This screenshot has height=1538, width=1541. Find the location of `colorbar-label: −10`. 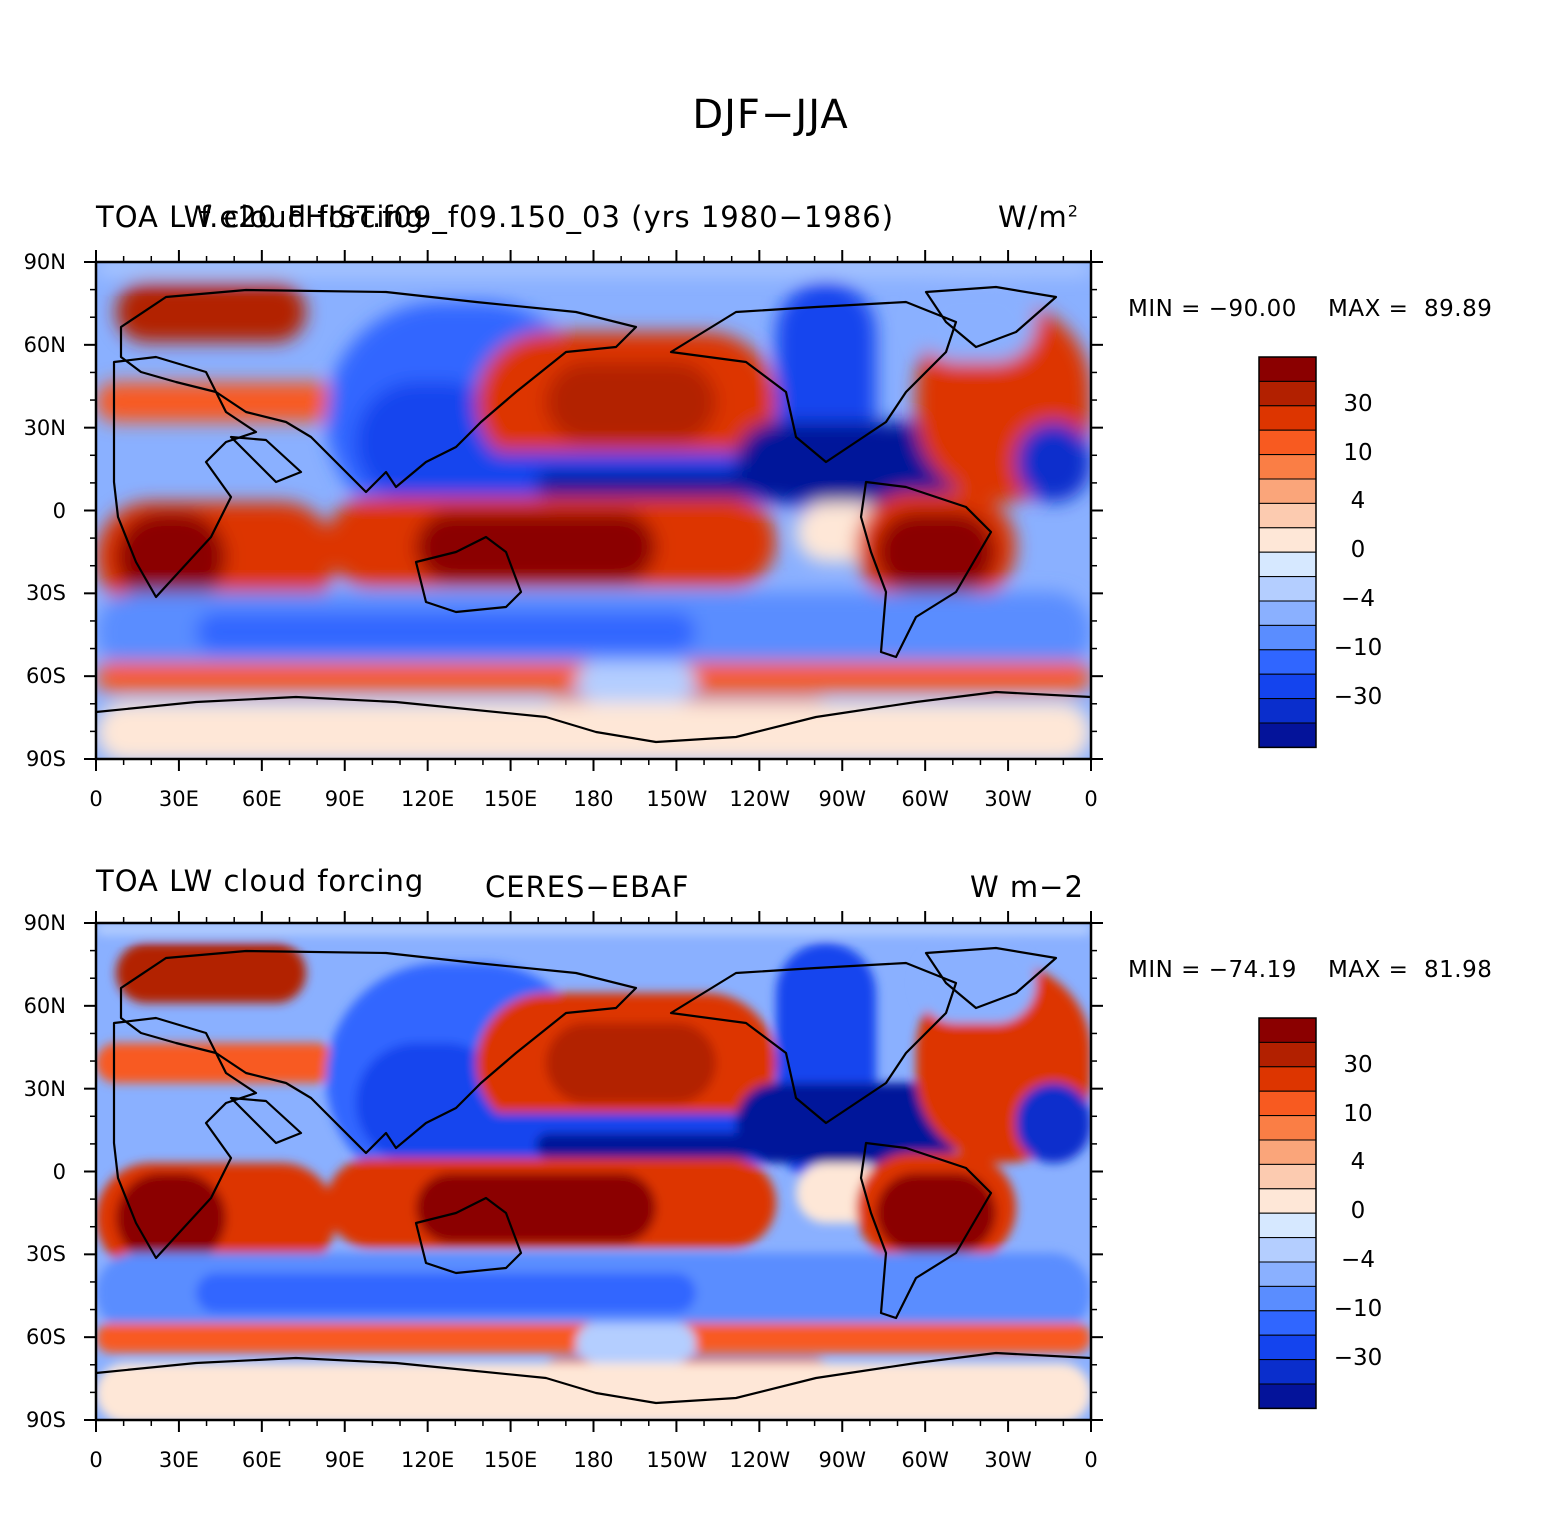

colorbar-label: −10 is located at coordinates (1358, 1308).